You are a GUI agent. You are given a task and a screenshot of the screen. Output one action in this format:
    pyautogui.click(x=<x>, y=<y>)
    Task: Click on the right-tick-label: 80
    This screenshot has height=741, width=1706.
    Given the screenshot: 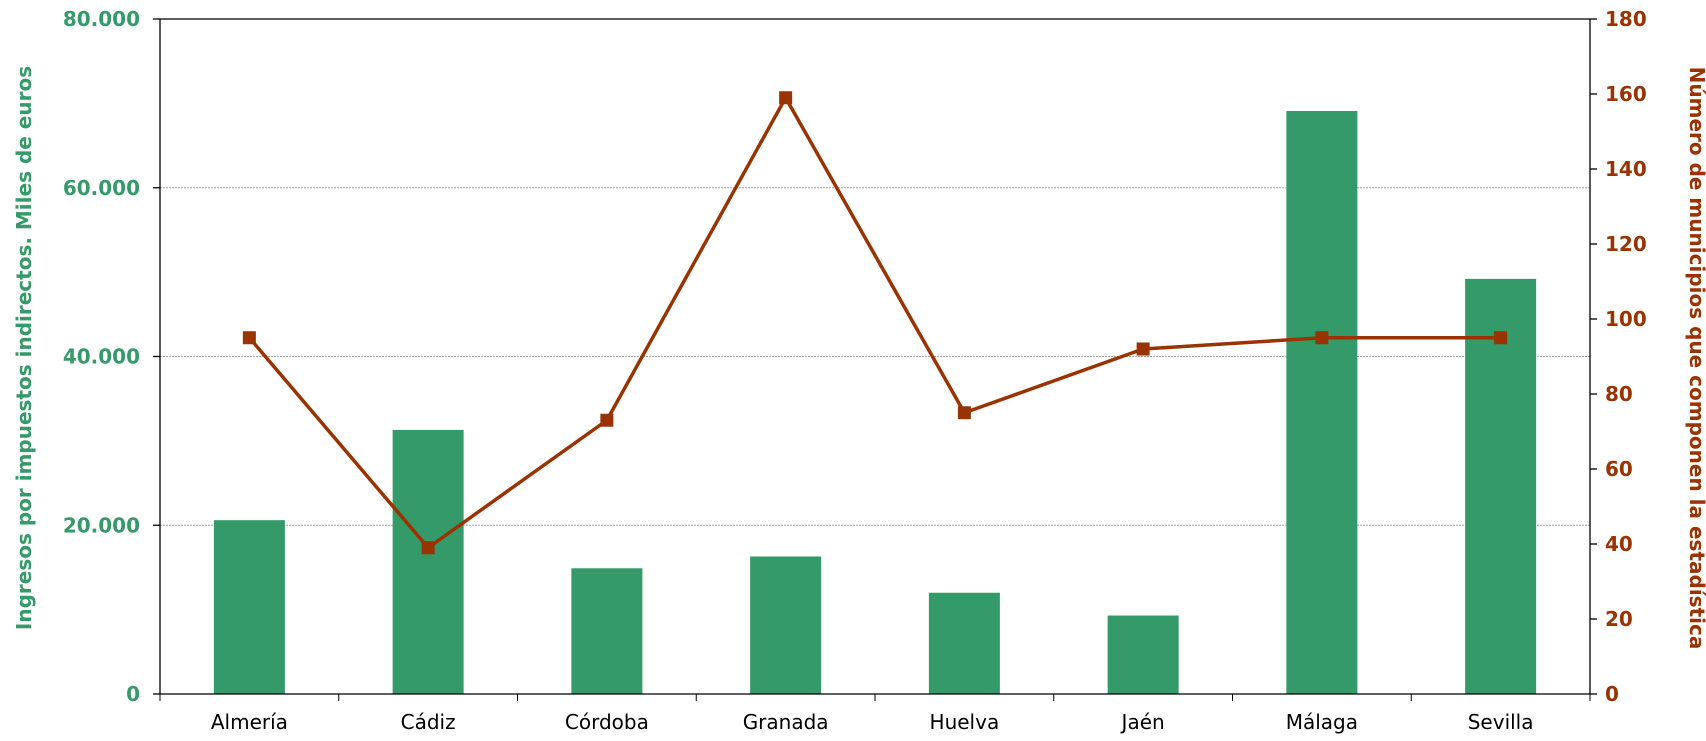 What is the action you would take?
    pyautogui.click(x=1619, y=394)
    